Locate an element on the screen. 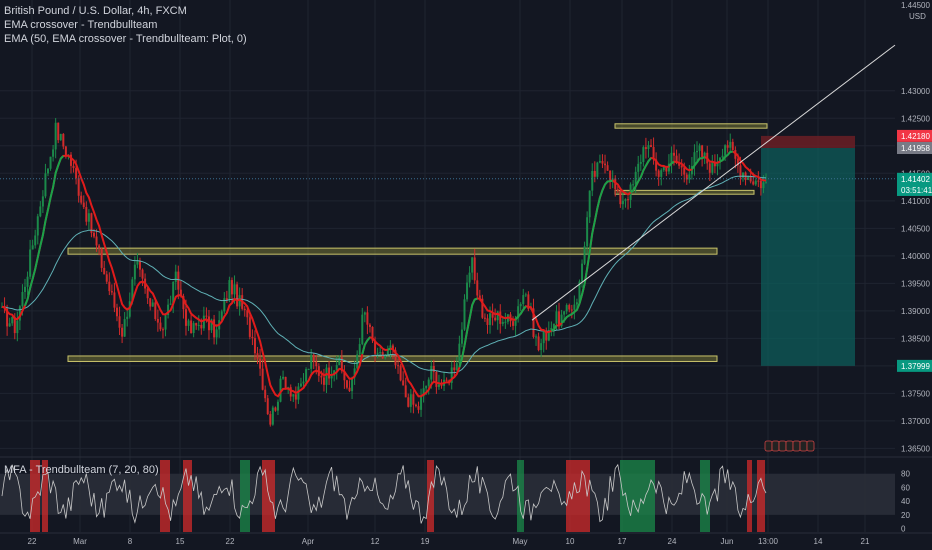  price-tag-label: 1.42180 is located at coordinates (915, 136).